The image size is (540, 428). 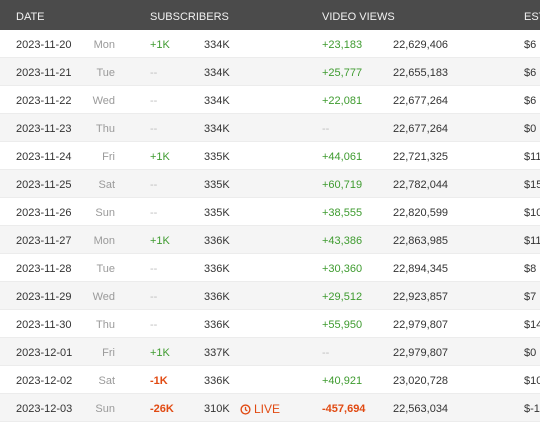 What do you see at coordinates (44, 269) in the screenshot?
I see `cell: 2023-11-28` at bounding box center [44, 269].